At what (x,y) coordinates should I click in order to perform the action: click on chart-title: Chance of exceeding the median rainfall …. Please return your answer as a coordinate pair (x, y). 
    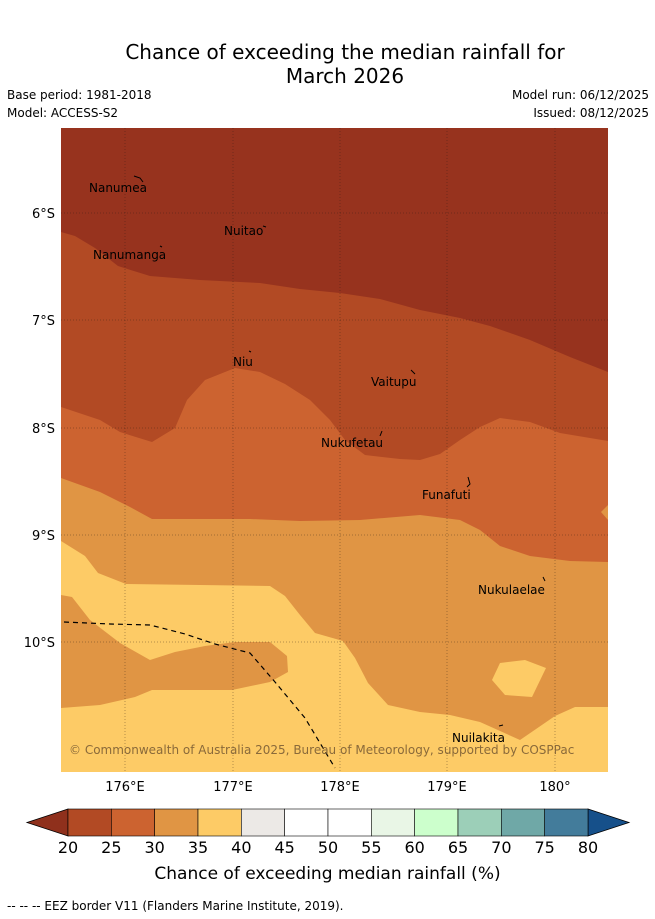
    Looking at the image, I should click on (327, 64).